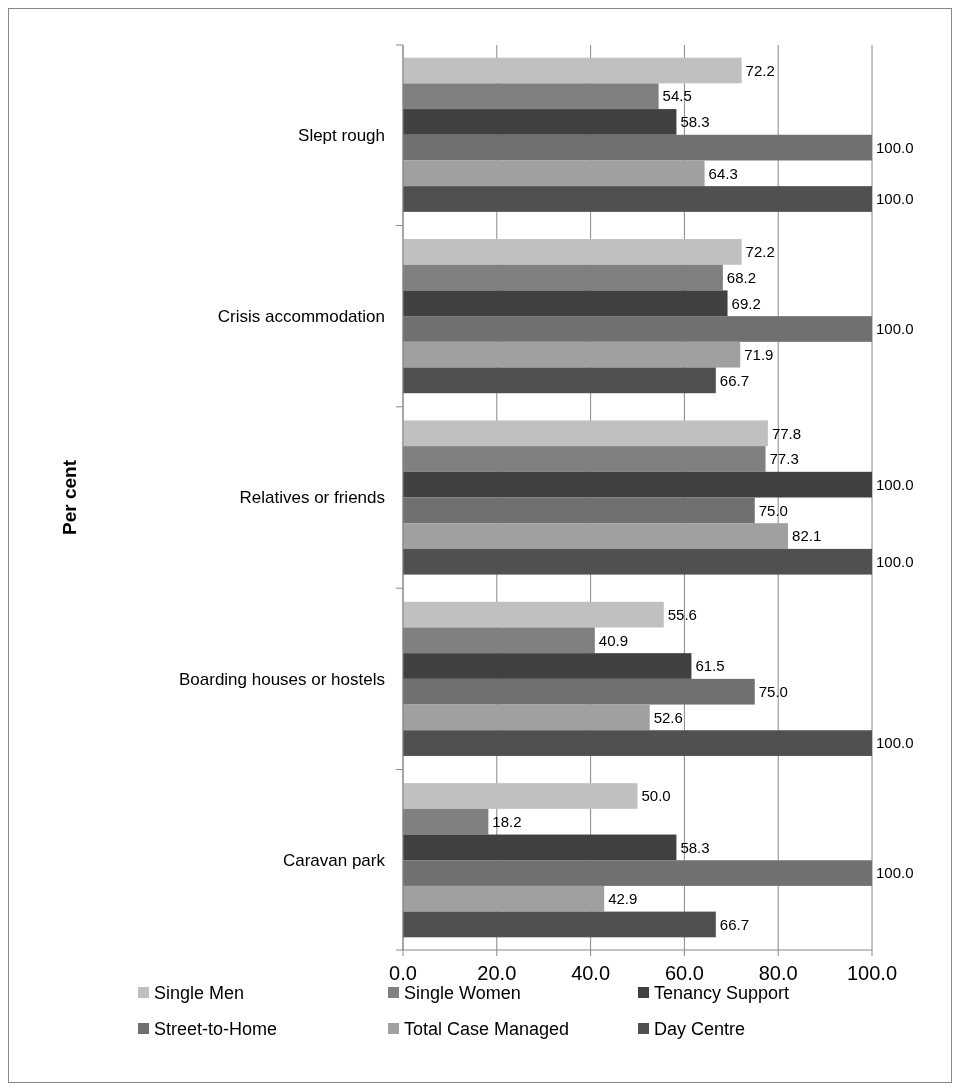 The image size is (960, 1091). I want to click on data-label: 77.8, so click(786, 433).